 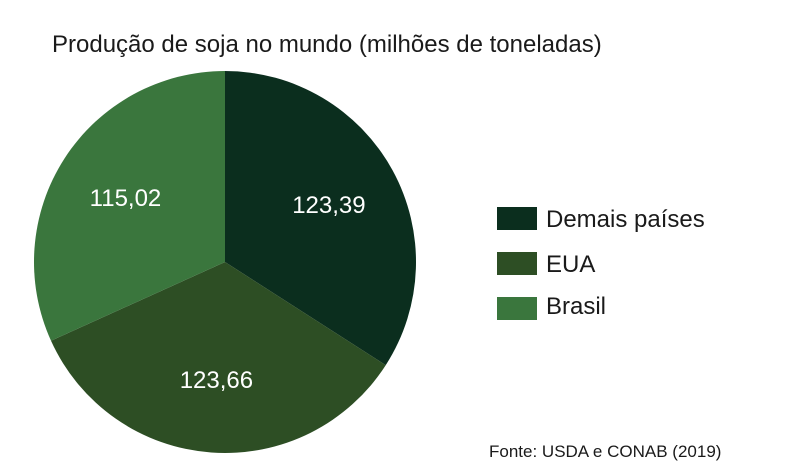 What do you see at coordinates (570, 264) in the screenshot?
I see `legend-label-eua: EUA` at bounding box center [570, 264].